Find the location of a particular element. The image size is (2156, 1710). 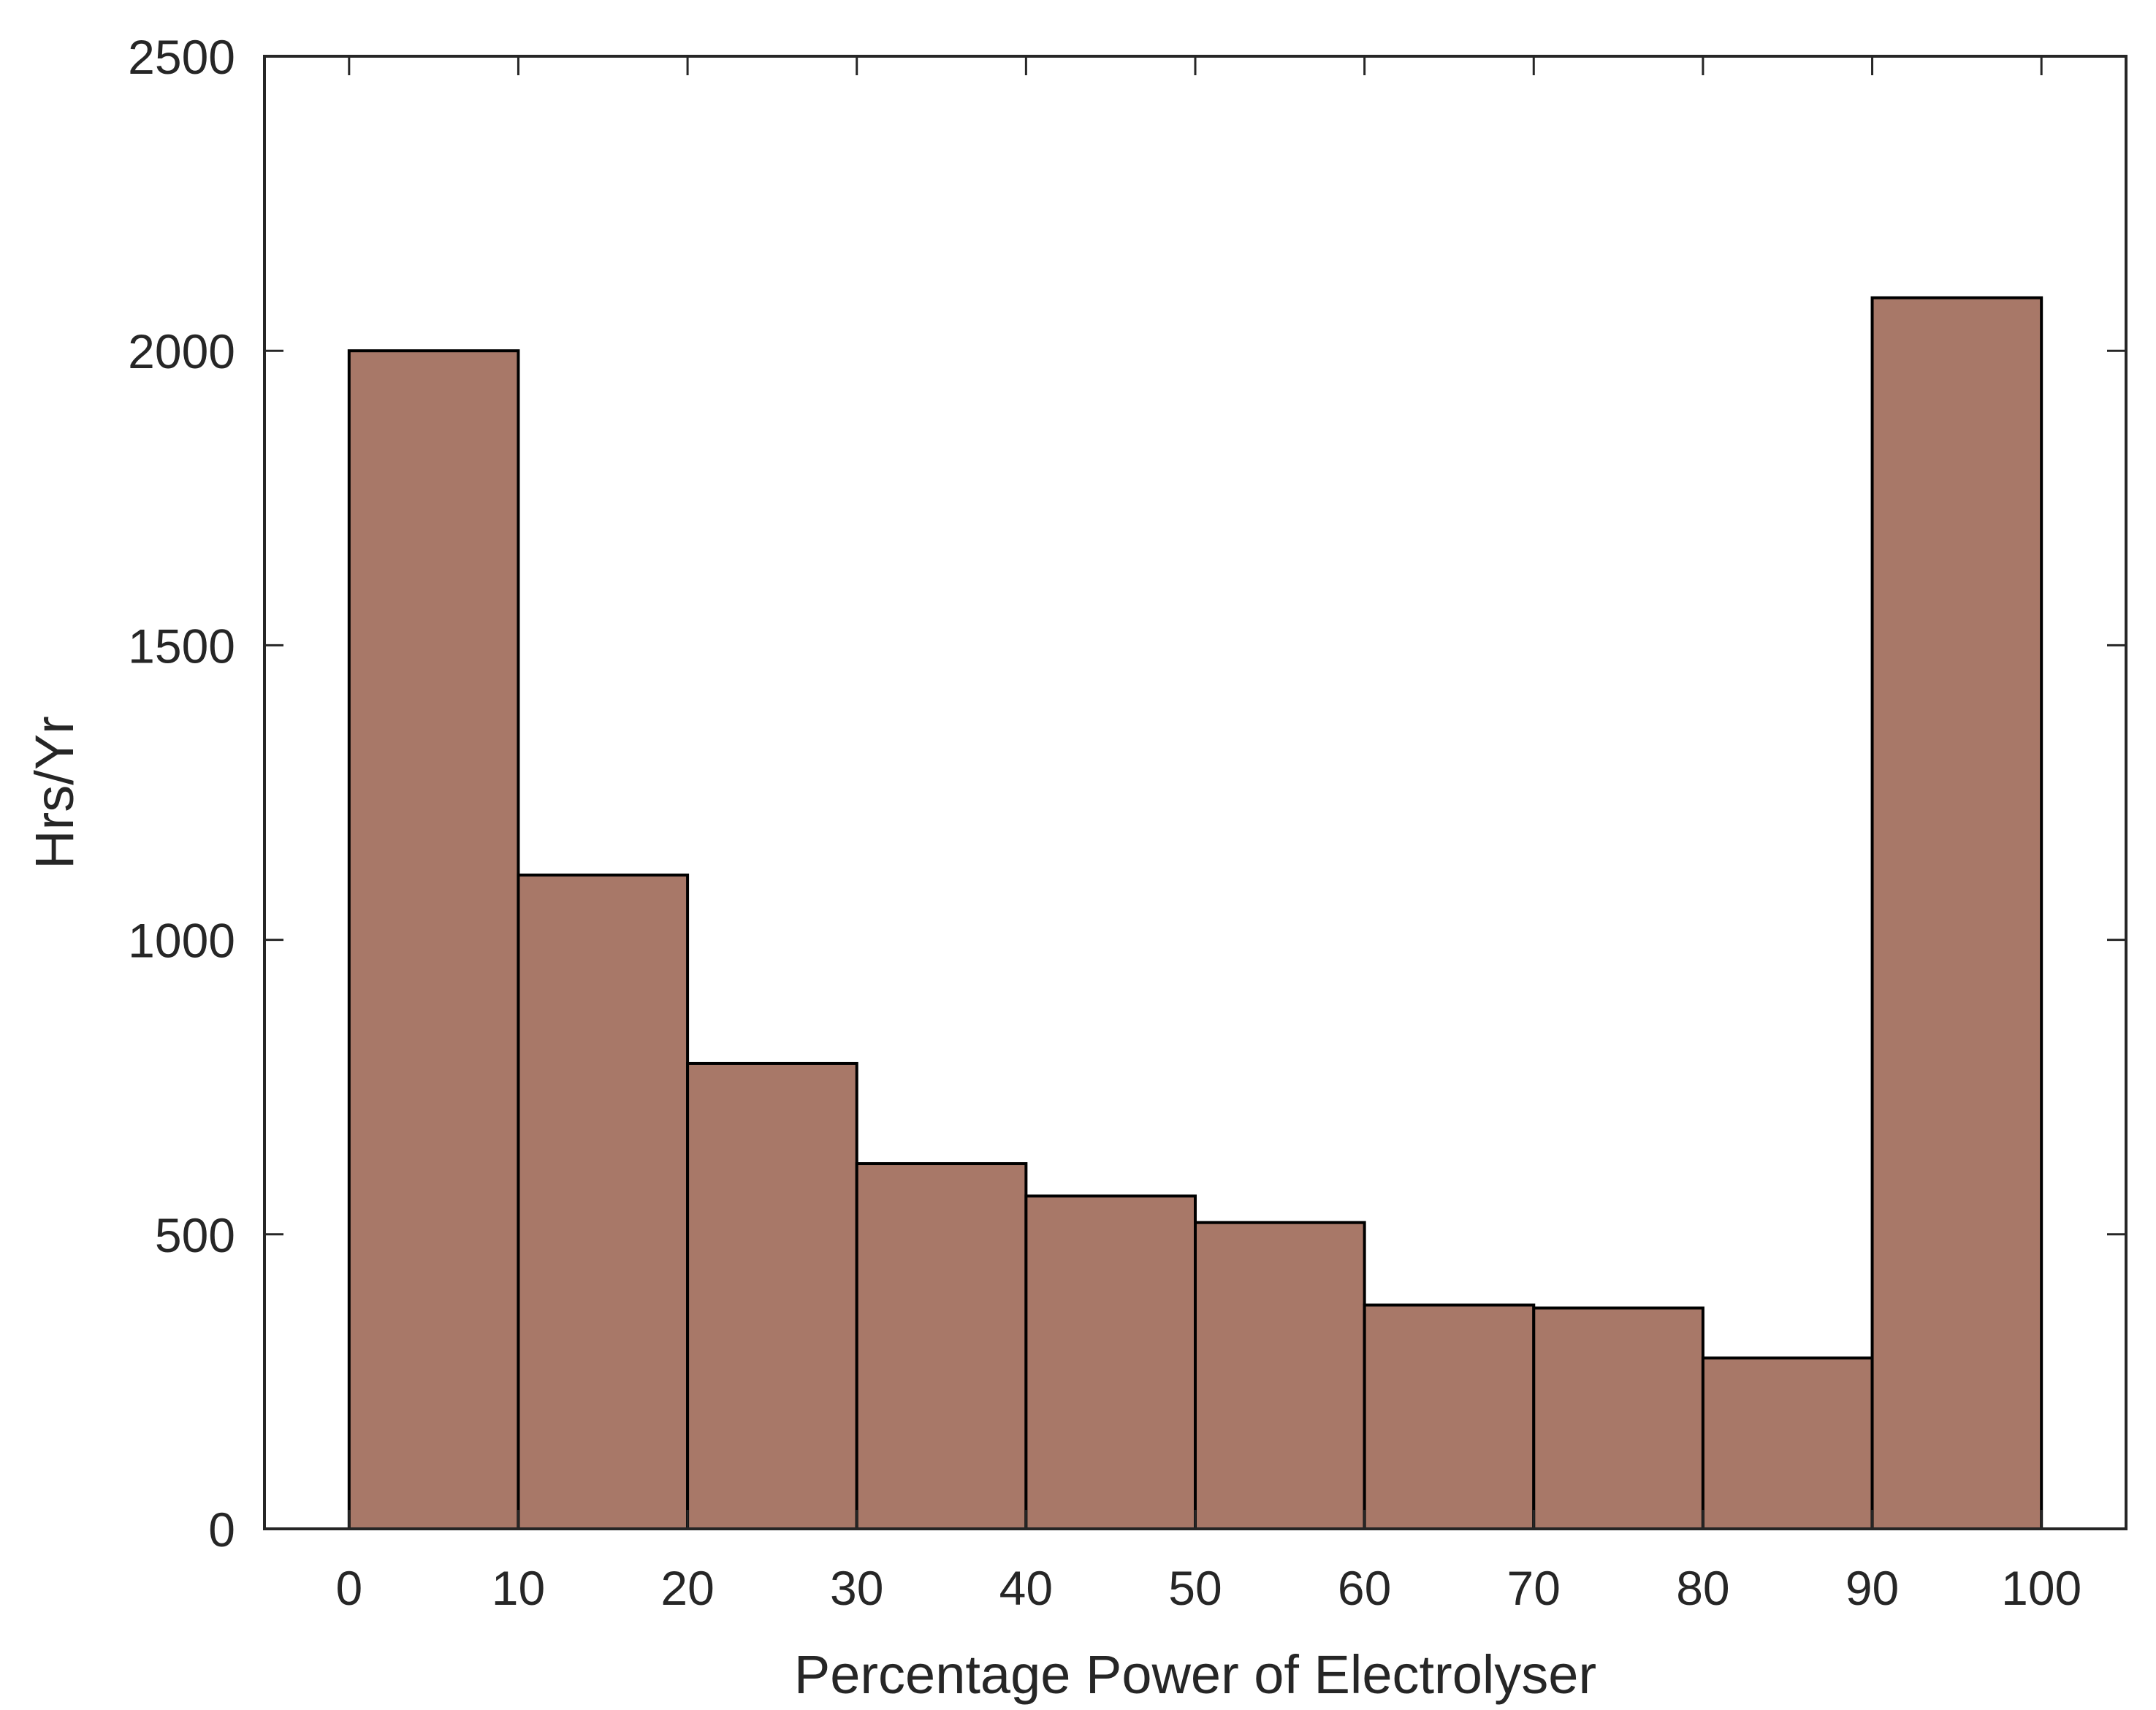

x-tick-label: 80 is located at coordinates (1702, 1588).